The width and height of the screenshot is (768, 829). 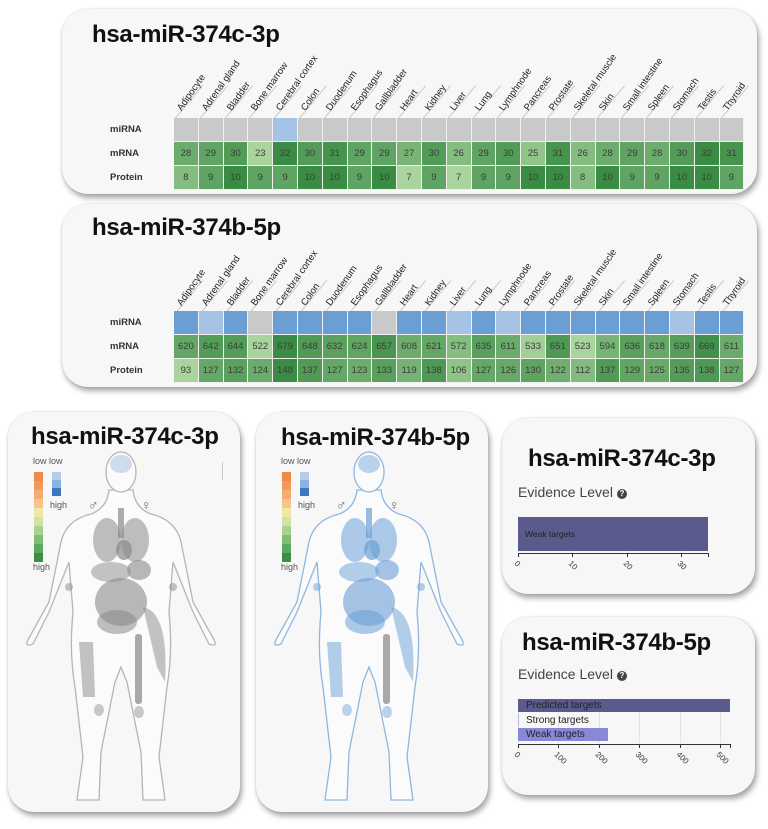 I want to click on heatmap-cell: 669, so click(x=707, y=347).